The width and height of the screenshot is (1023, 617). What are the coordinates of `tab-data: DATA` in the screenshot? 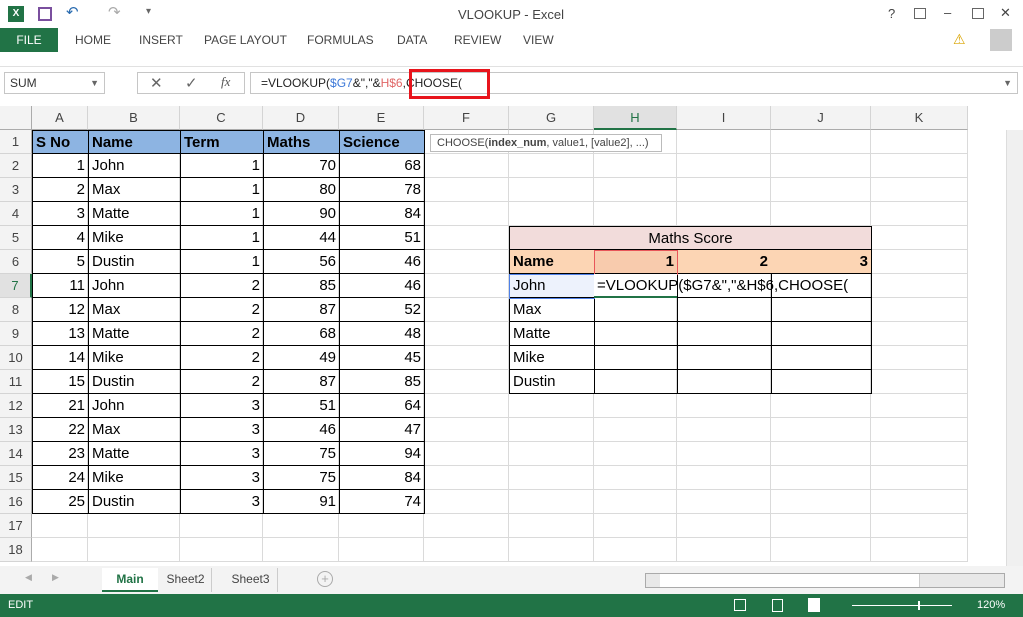 It's located at (412, 40).